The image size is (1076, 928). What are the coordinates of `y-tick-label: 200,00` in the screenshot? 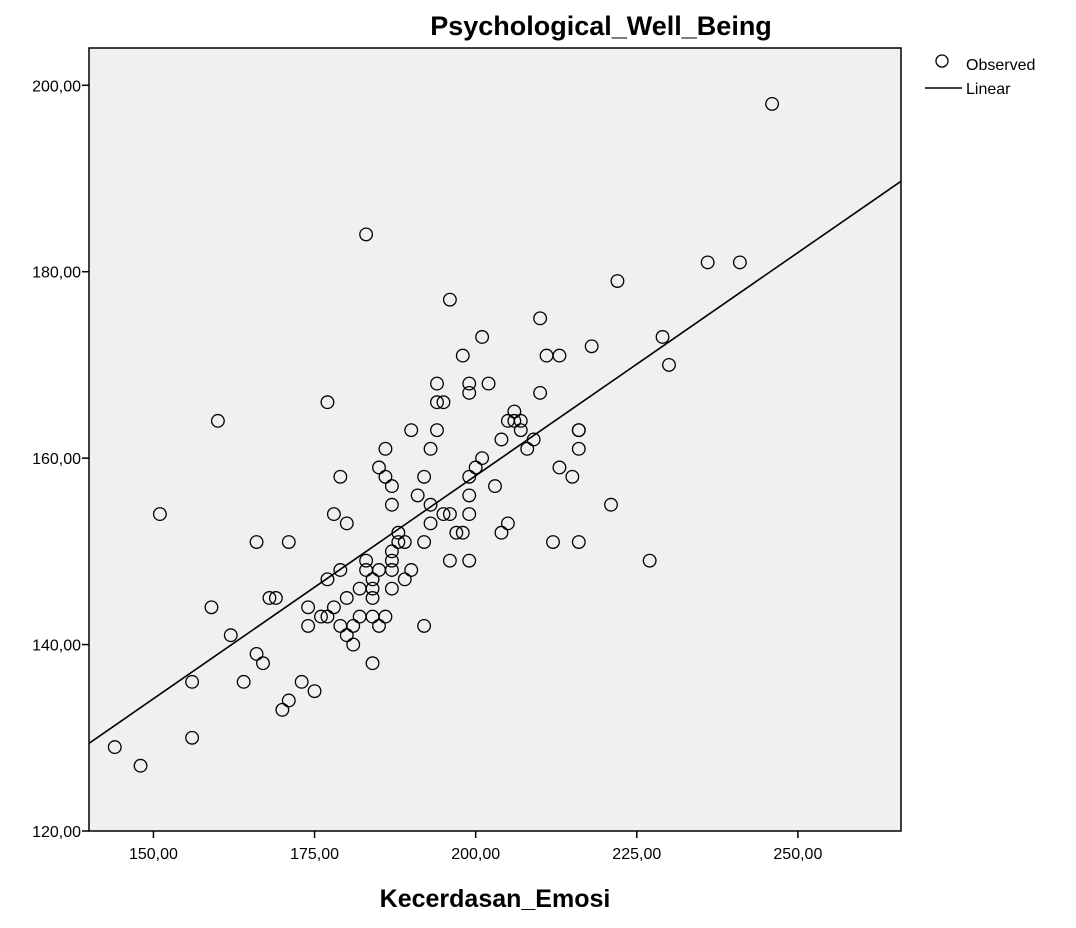 It's located at (56, 86).